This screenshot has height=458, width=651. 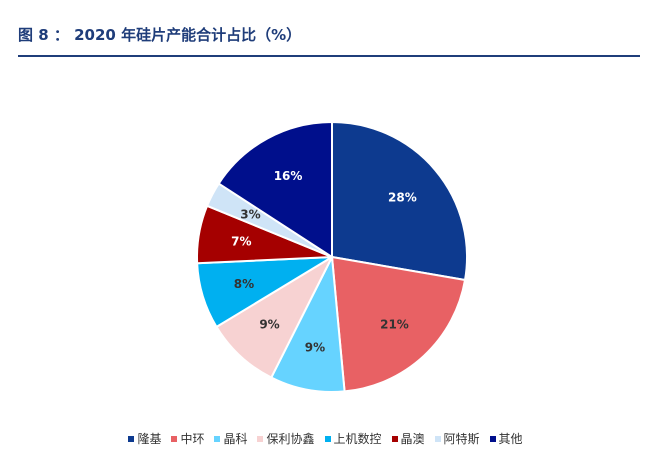 I want to click on legend-label: 晶科, so click(x=235, y=439).